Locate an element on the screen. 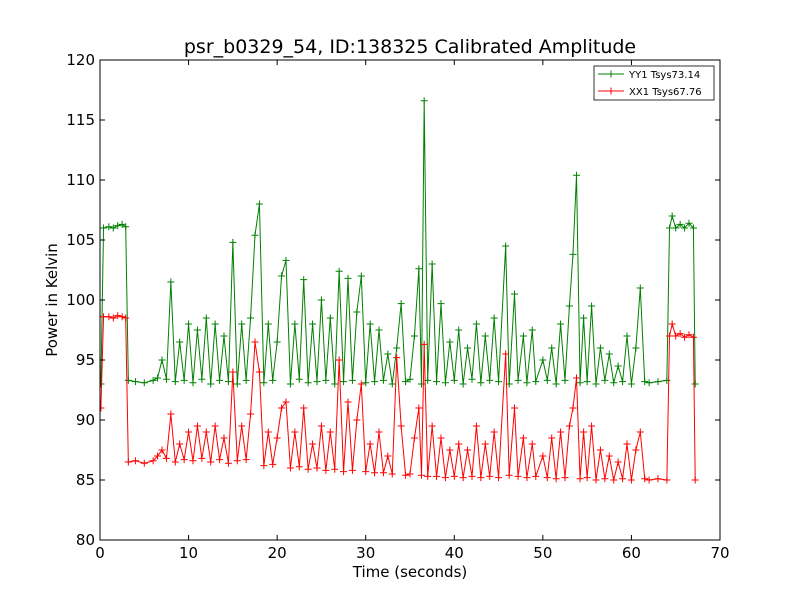 The image size is (800, 600). y-tick-label: 100 is located at coordinates (80, 300).